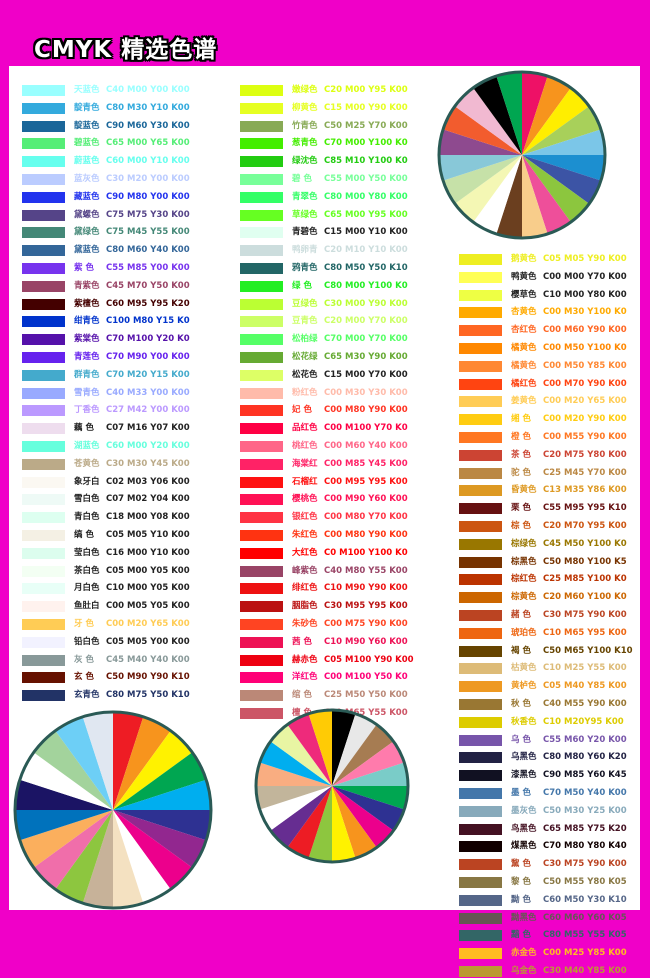 This screenshot has width=650, height=978. Describe the element at coordinates (366, 285) in the screenshot. I see `cmyk-code: C80 M00 Y100 K0` at that location.